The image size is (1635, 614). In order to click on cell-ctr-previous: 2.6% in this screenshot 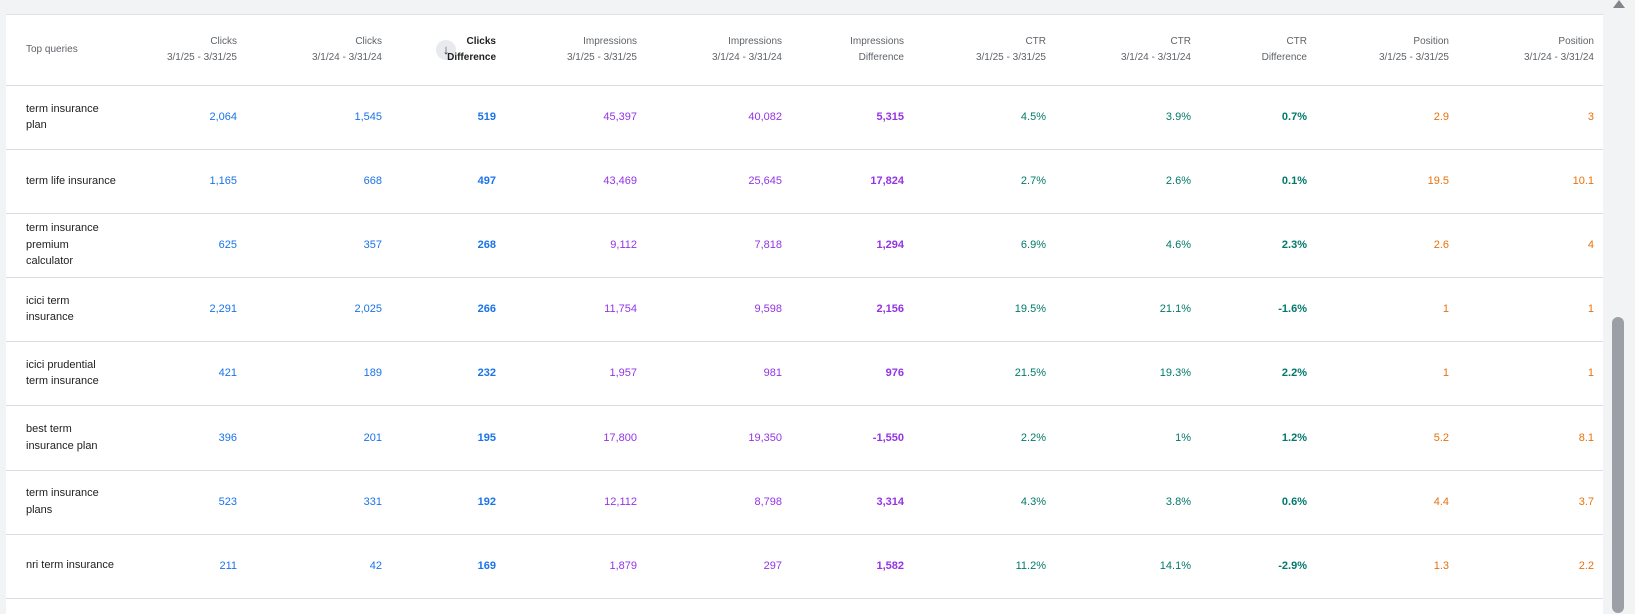, I will do `click(1178, 181)`.